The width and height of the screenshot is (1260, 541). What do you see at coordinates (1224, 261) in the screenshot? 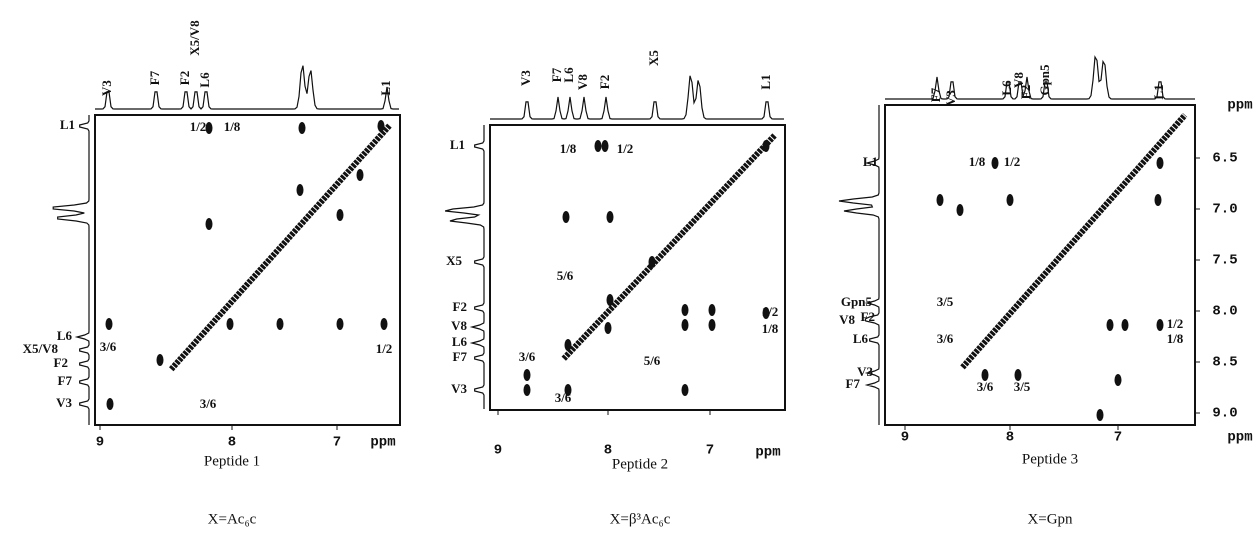
I see `y-tick-label: 7.5` at bounding box center [1224, 261].